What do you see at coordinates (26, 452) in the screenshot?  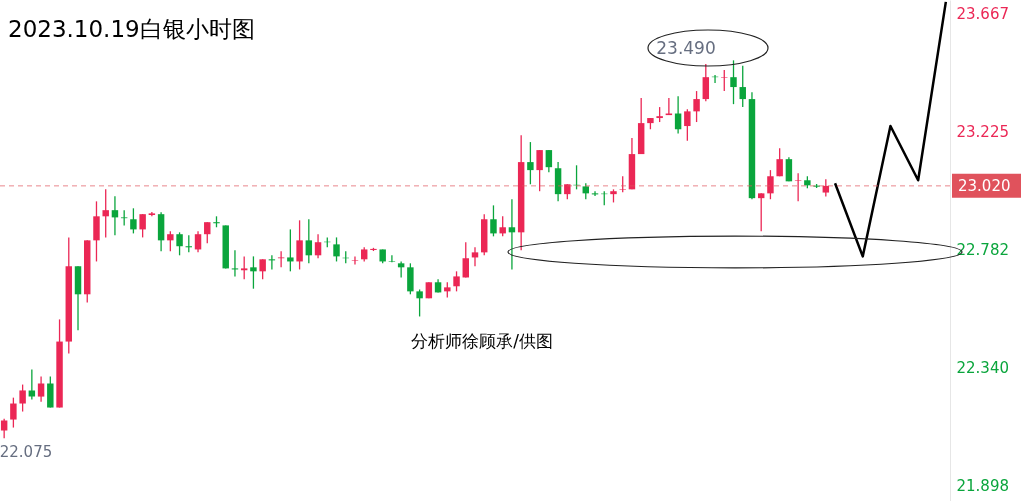 I see `annotation: 22.075` at bounding box center [26, 452].